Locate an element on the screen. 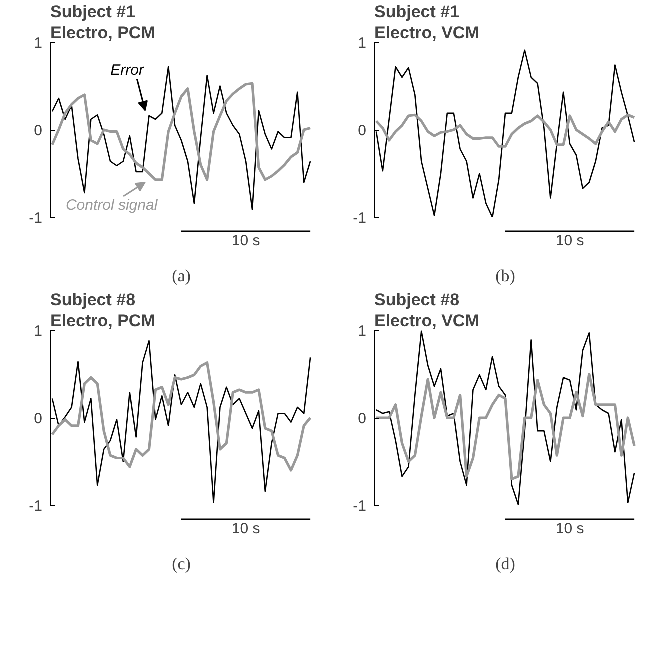  x-axis-title: (c) is located at coordinates (181, 564).